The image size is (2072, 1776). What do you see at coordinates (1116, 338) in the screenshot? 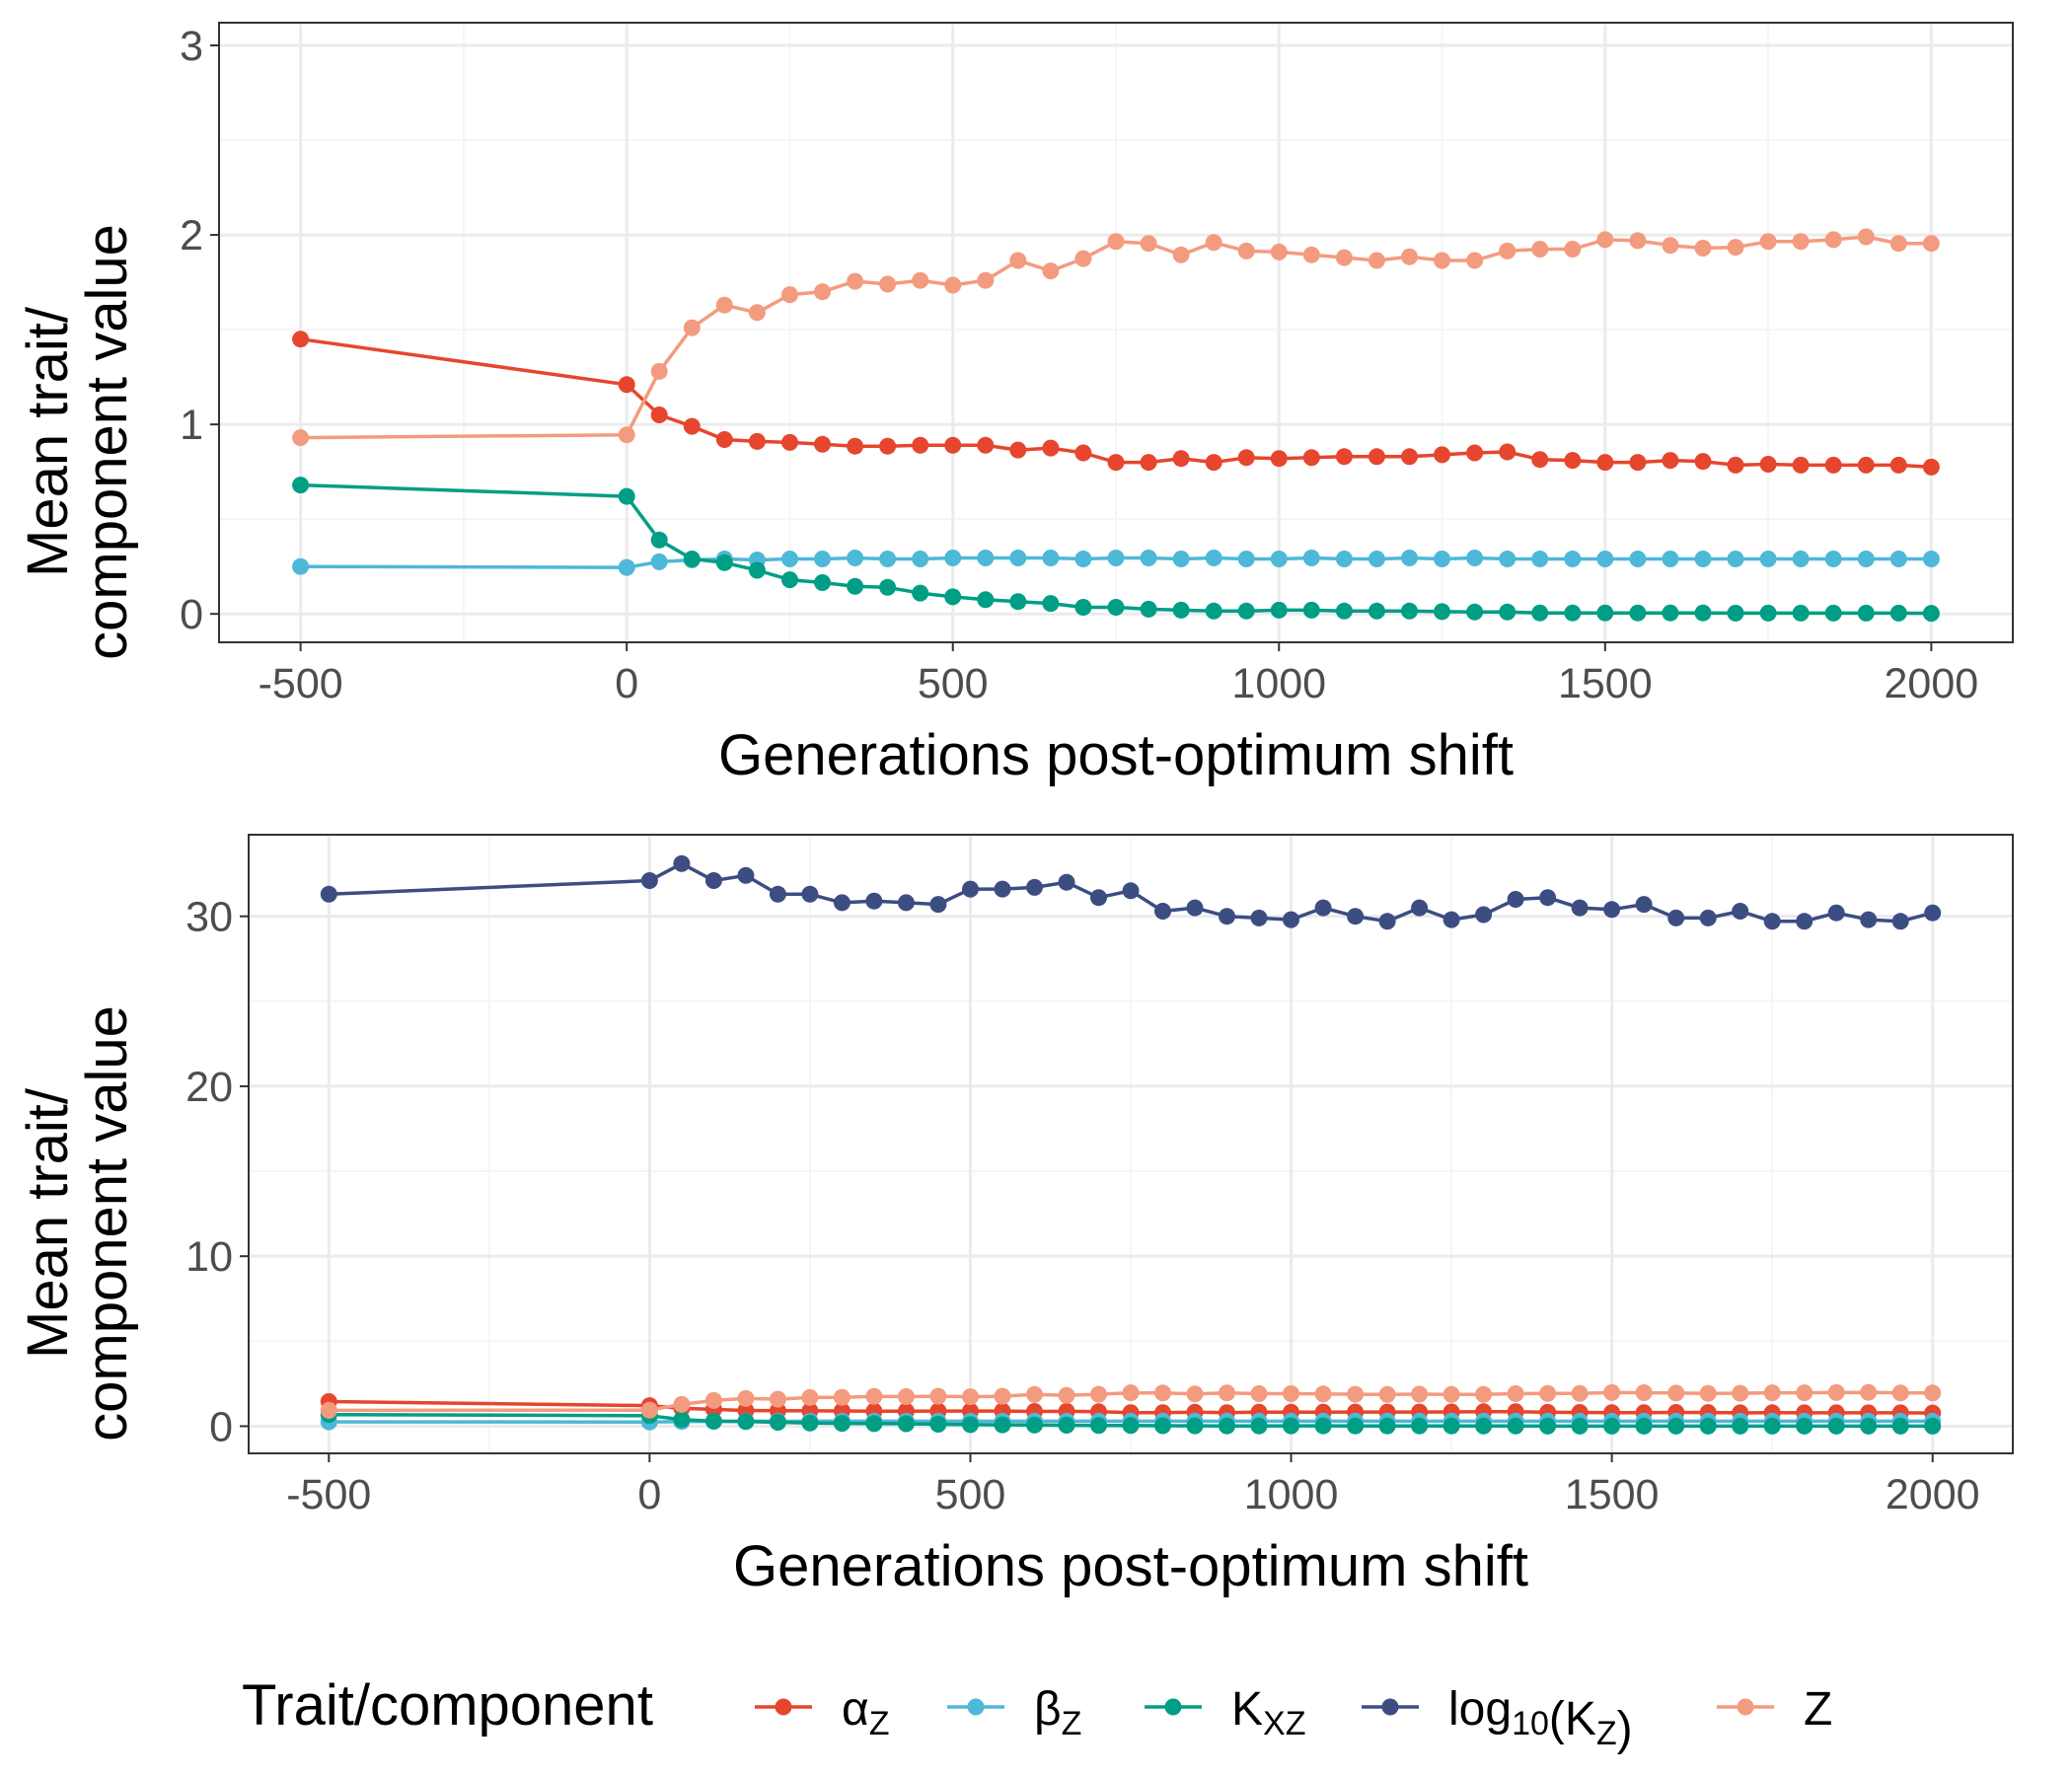
I see `series-z` at bounding box center [1116, 338].